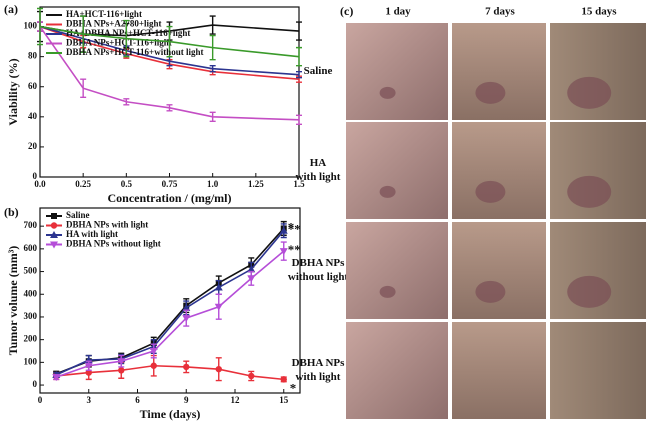 Image resolution: width=651 pixels, height=423 pixels. I want to click on y-tick-label: 100, so click(31, 361).